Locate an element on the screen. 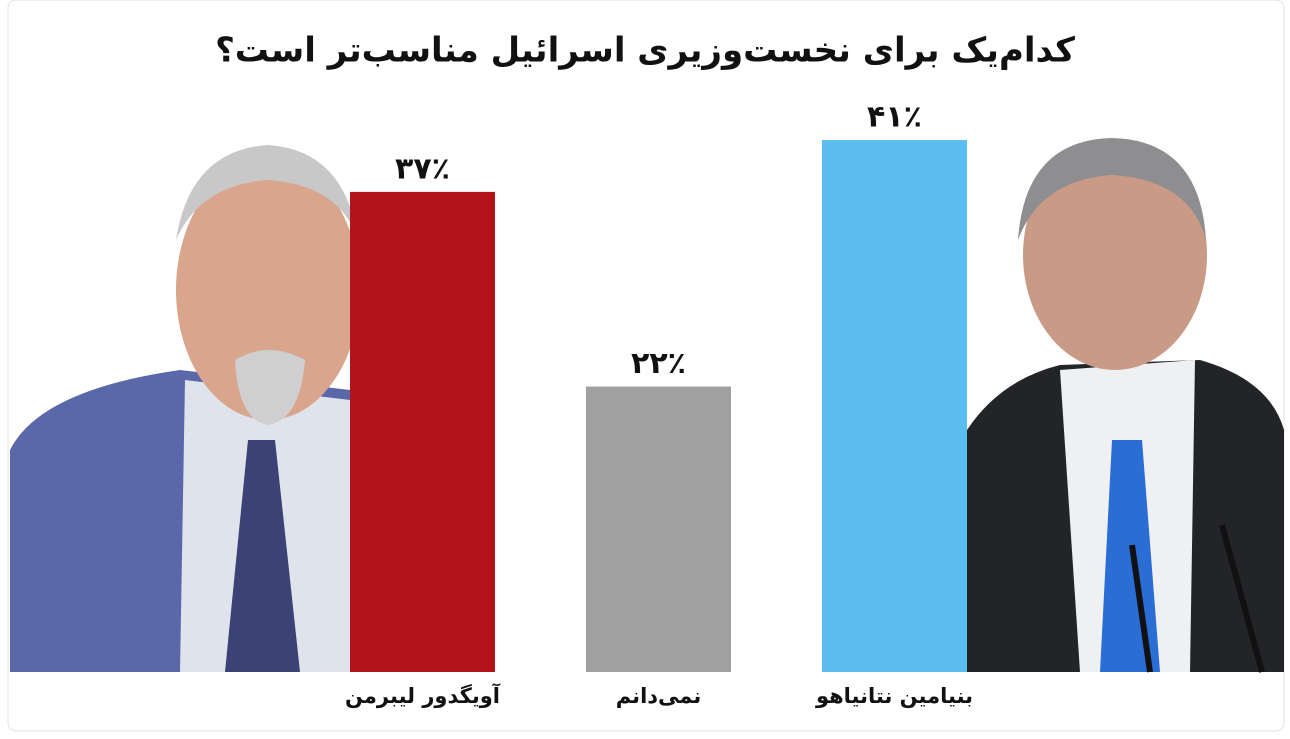 This screenshot has width=1290, height=739. category-label: آویگدور لیبرمن is located at coordinates (423, 695).